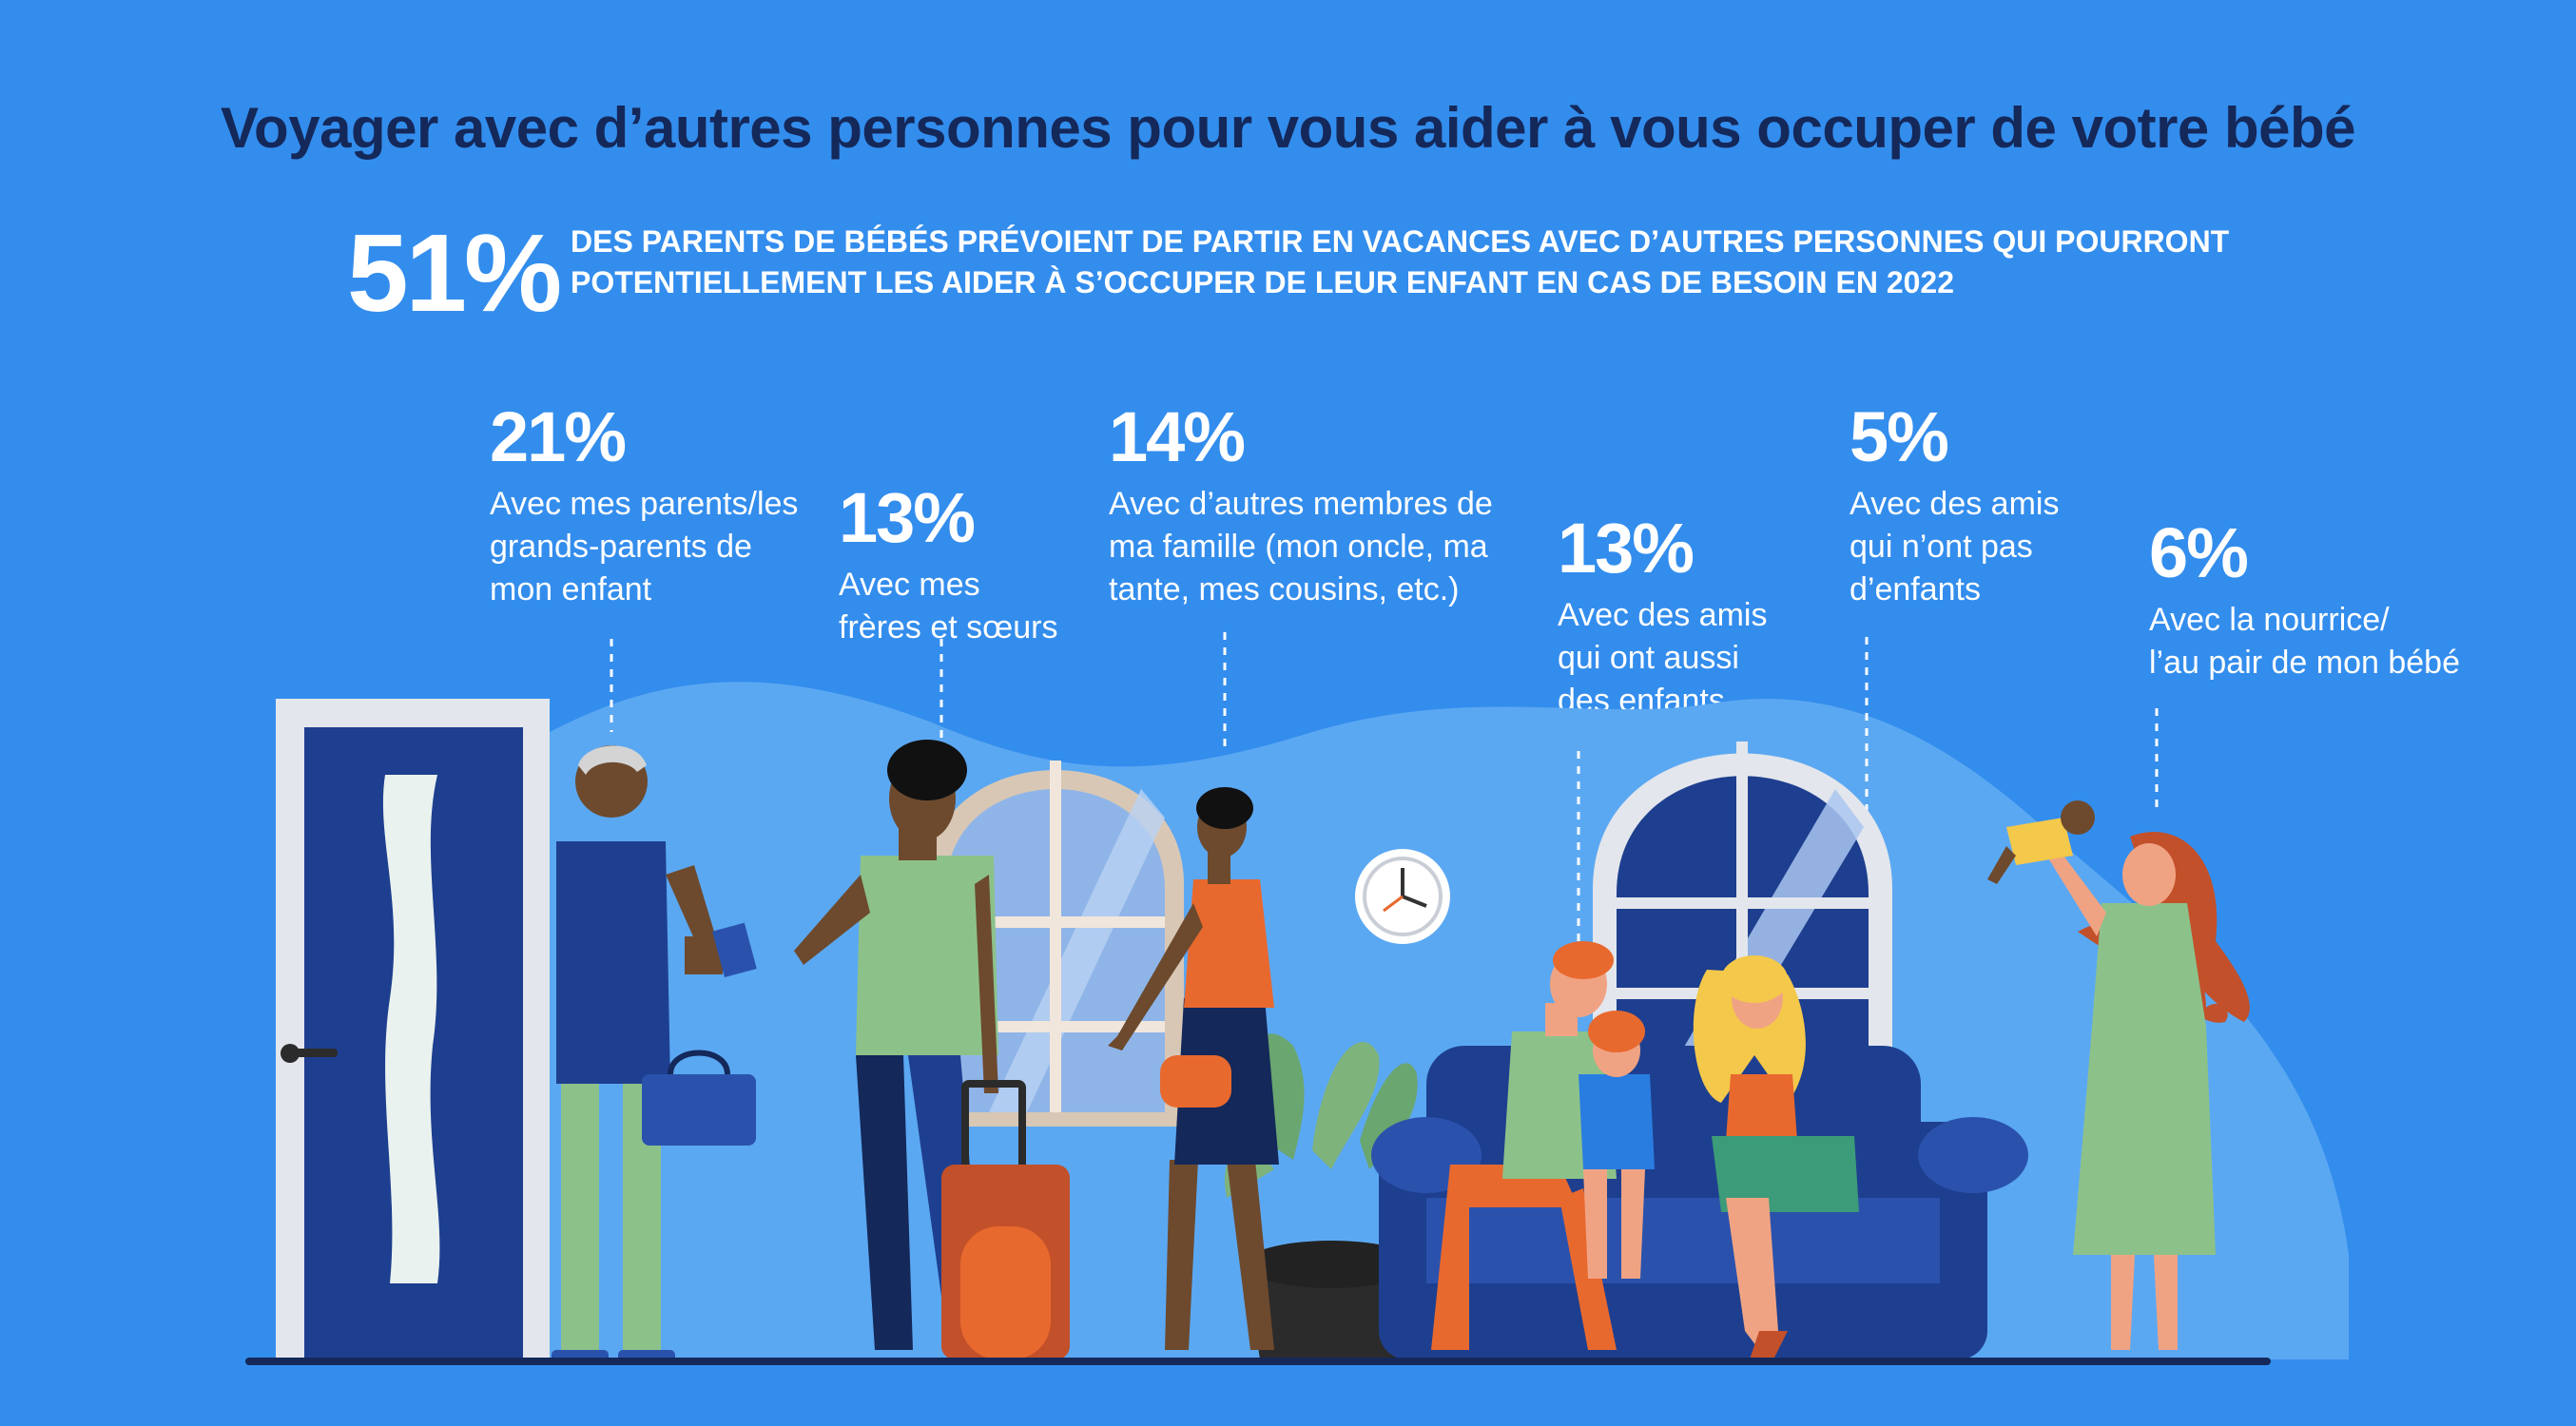 The height and width of the screenshot is (1426, 2576). Describe the element at coordinates (948, 606) in the screenshot. I see `stat-label: Avec mes frères et sœurs` at that location.